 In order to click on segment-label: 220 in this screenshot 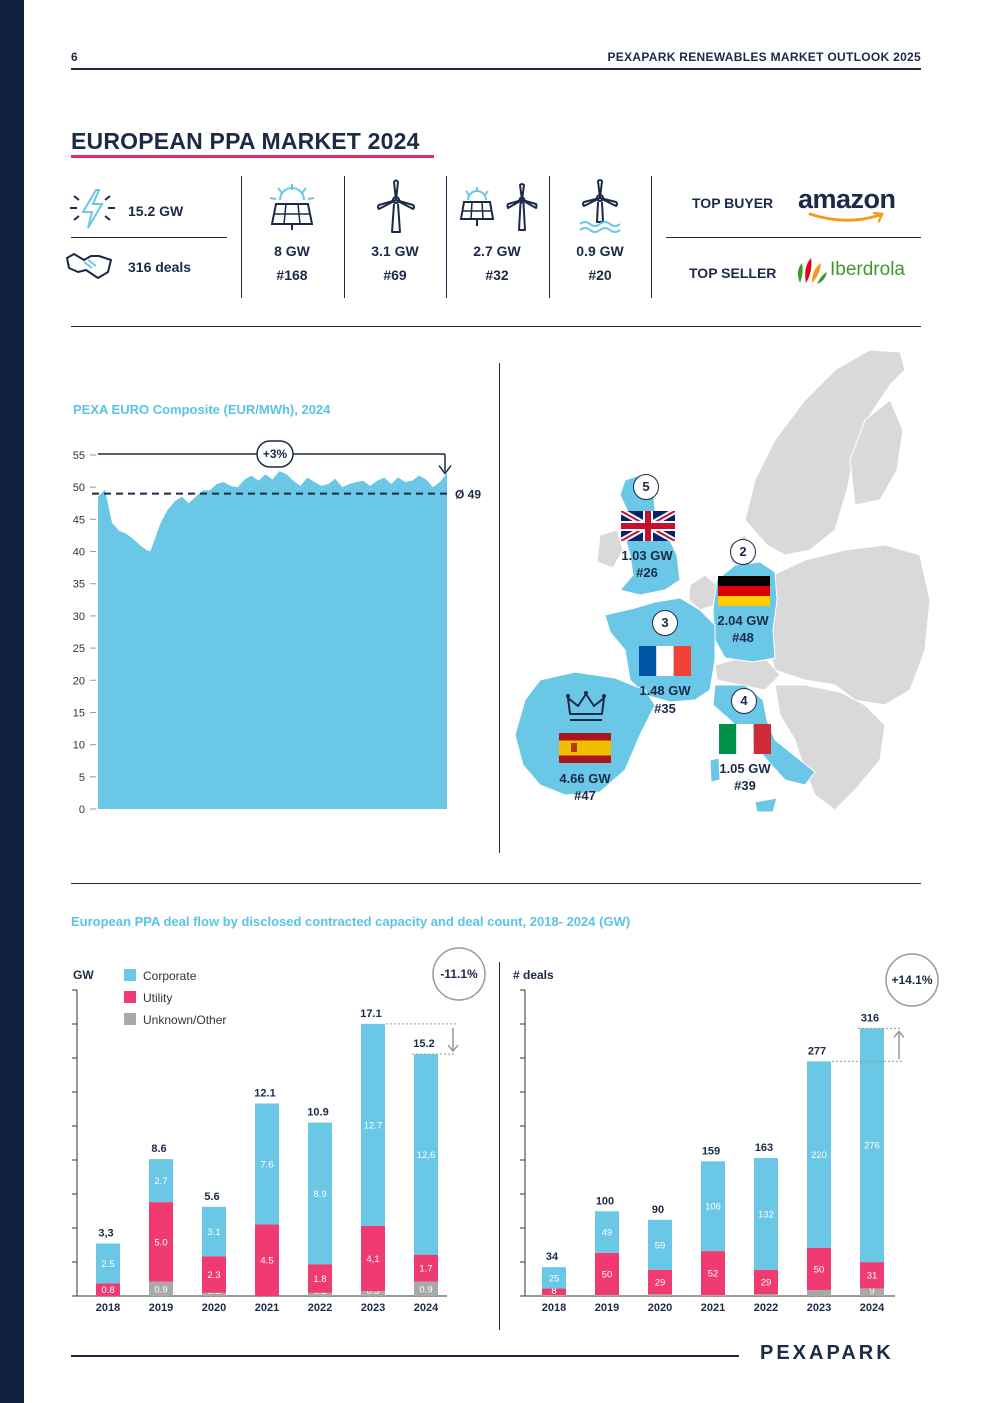, I will do `click(819, 1155)`.